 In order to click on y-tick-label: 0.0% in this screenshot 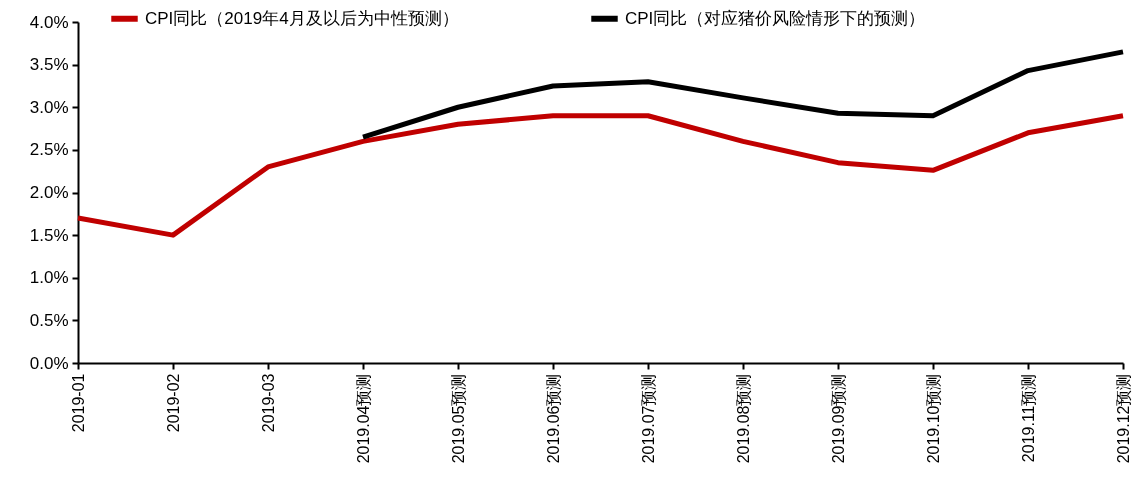, I will do `click(49, 363)`.